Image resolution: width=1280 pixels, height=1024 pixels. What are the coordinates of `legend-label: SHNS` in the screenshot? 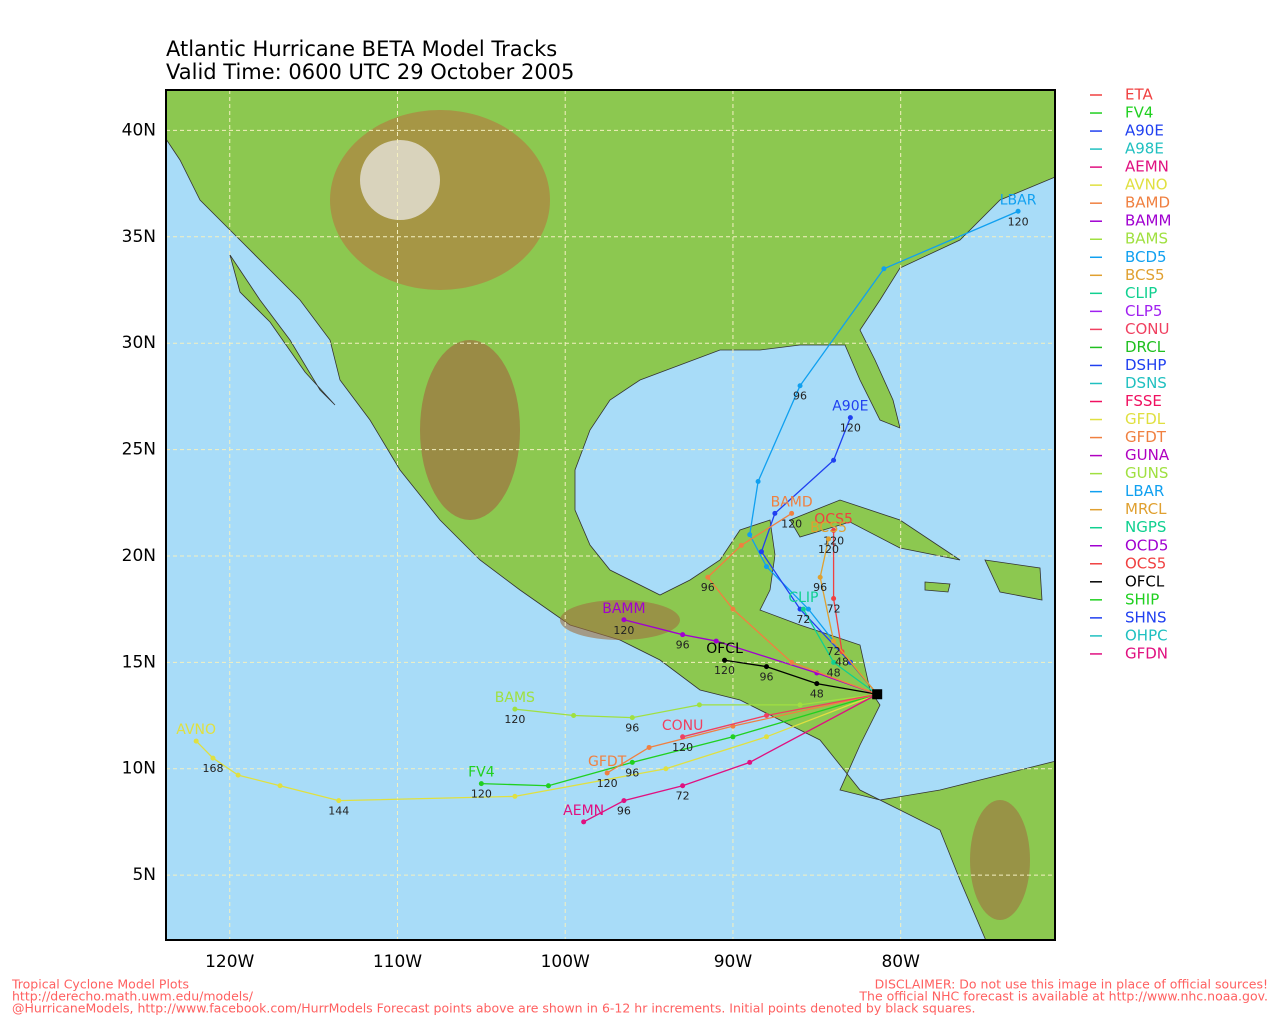 It's located at (1146, 617).